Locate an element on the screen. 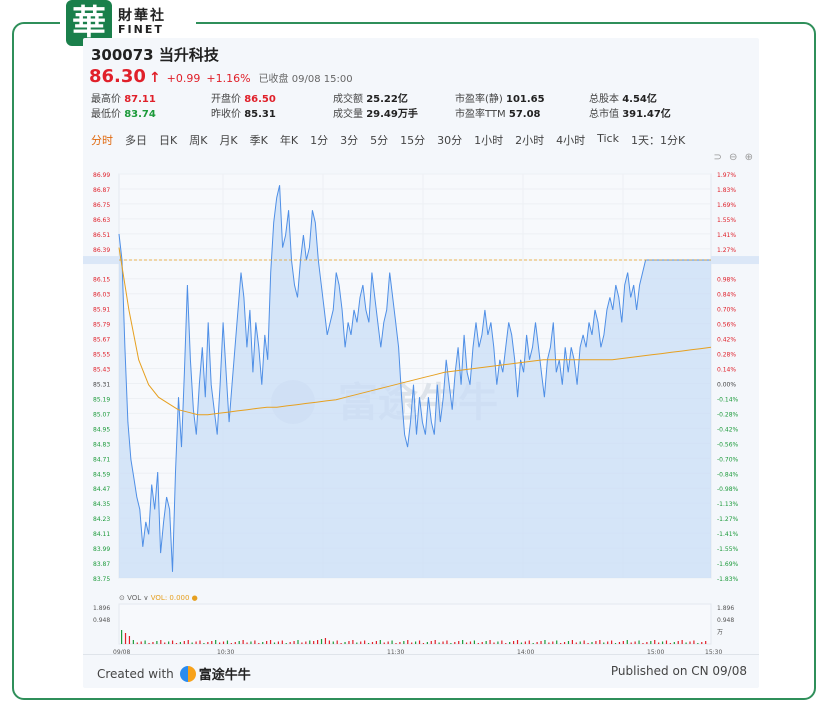  tab-15: Tick is located at coordinates (608, 138).